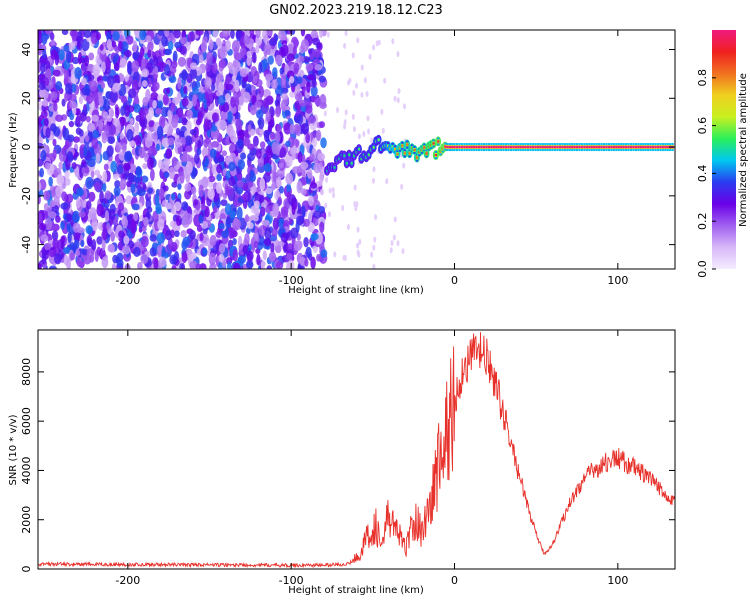 This screenshot has width=750, height=600. Describe the element at coordinates (356, 290) in the screenshot. I see `spectrogram-x-axis-label: Height of straight line (km)` at that location.